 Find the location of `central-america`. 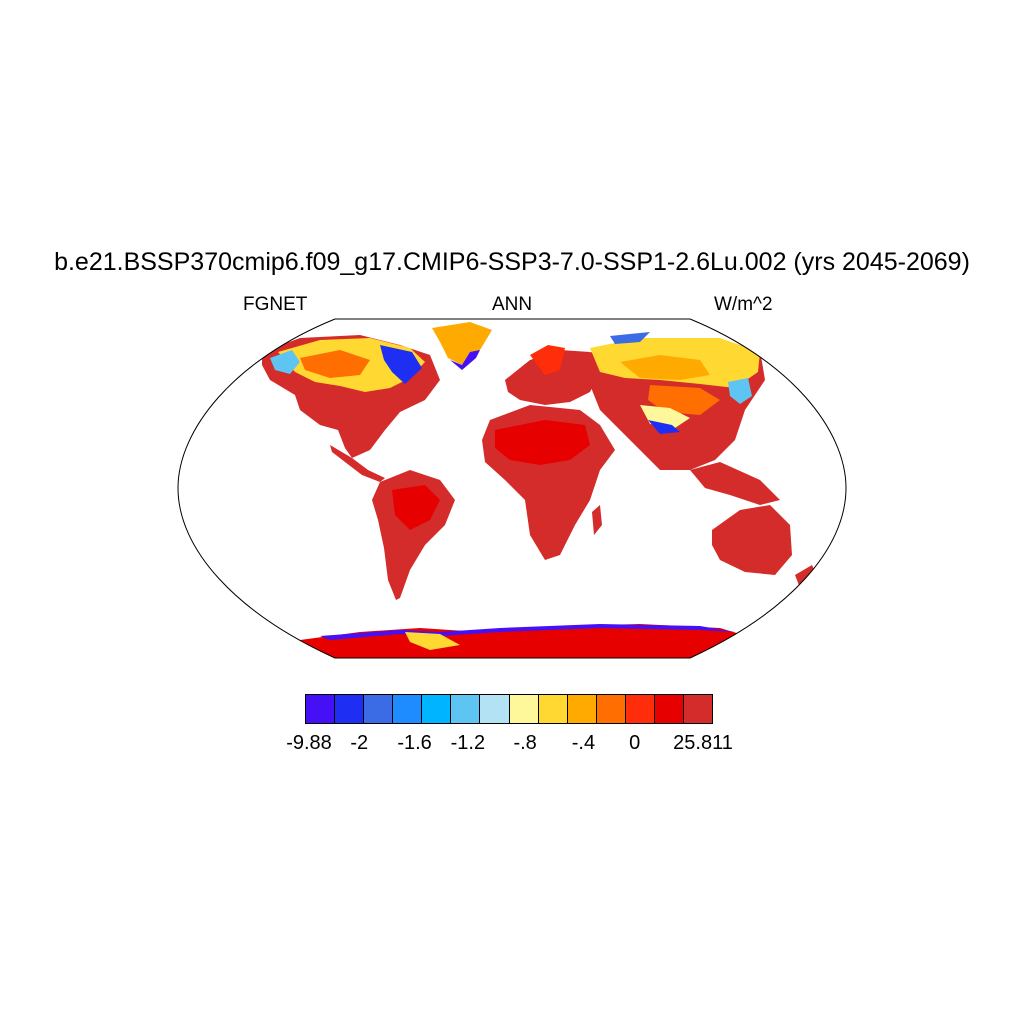

central-america is located at coordinates (357, 463).